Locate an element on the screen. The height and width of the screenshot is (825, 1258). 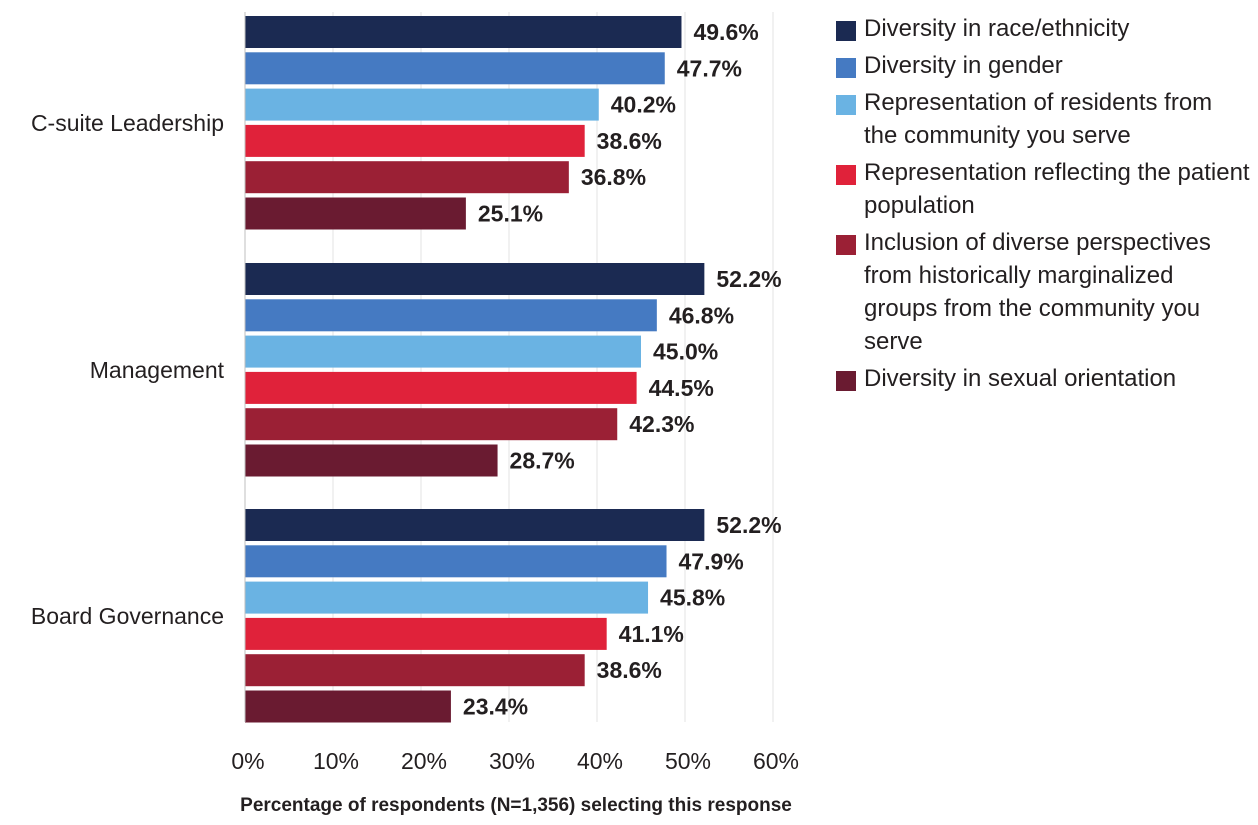
data-label: 44.5% is located at coordinates (681, 388).